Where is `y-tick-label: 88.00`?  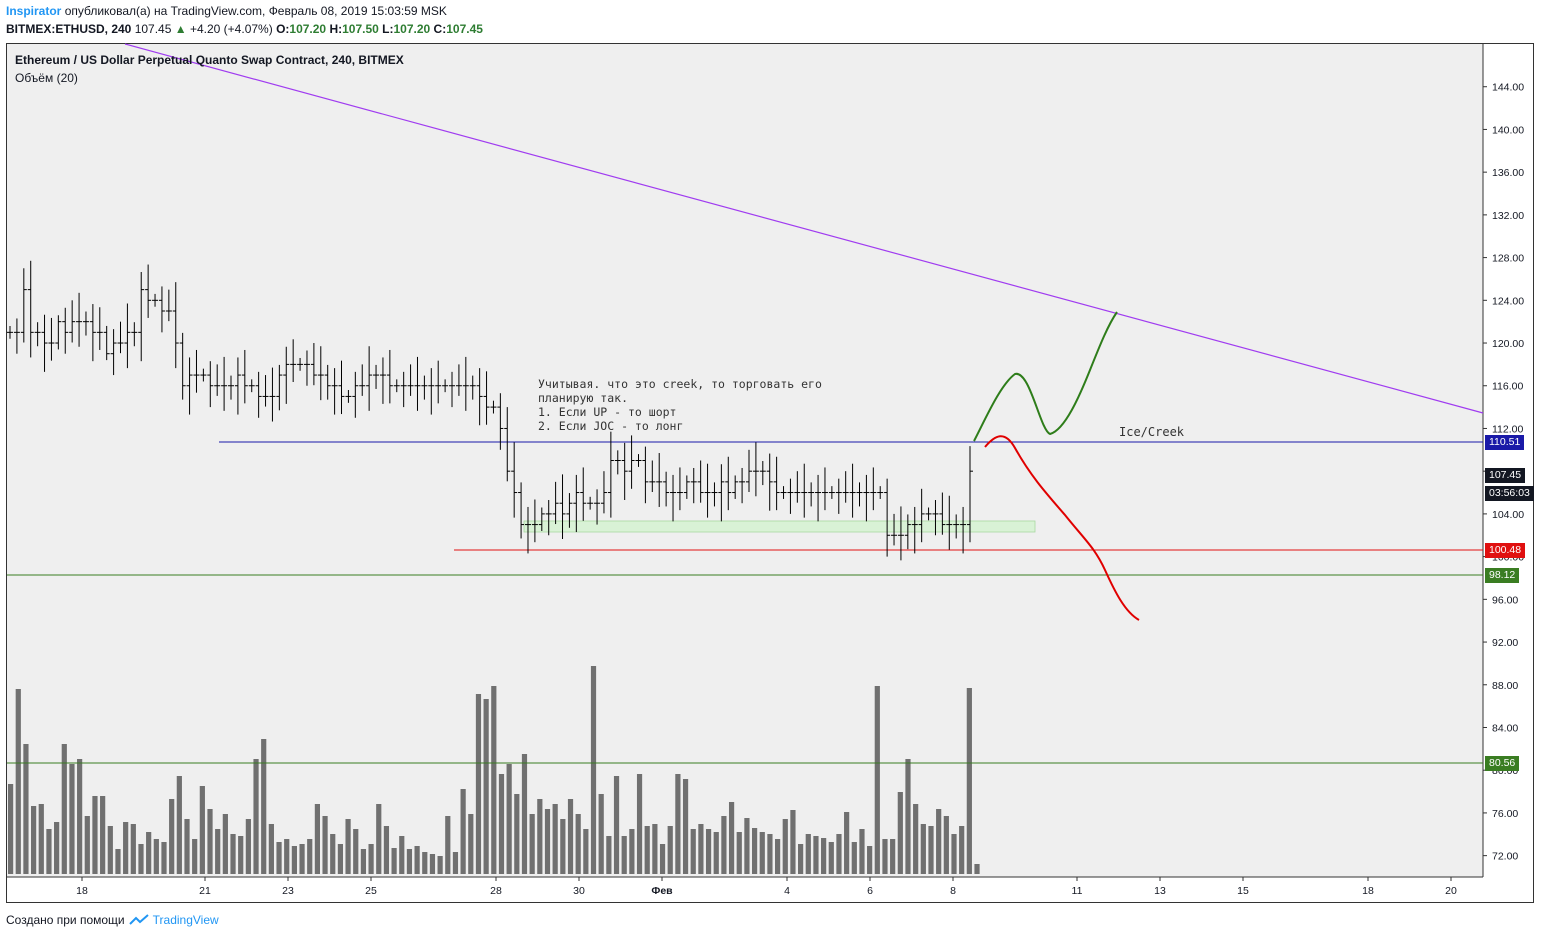 y-tick-label: 88.00 is located at coordinates (1505, 686).